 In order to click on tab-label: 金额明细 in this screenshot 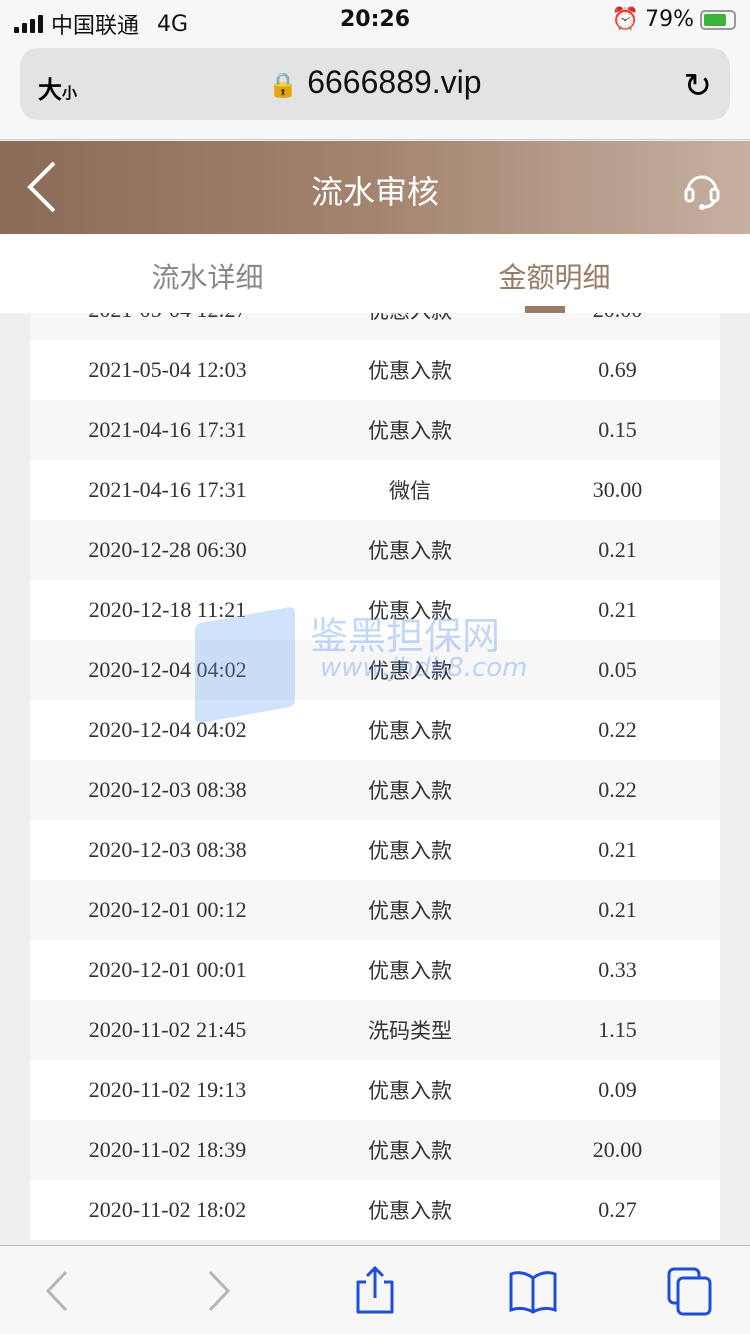, I will do `click(554, 277)`.